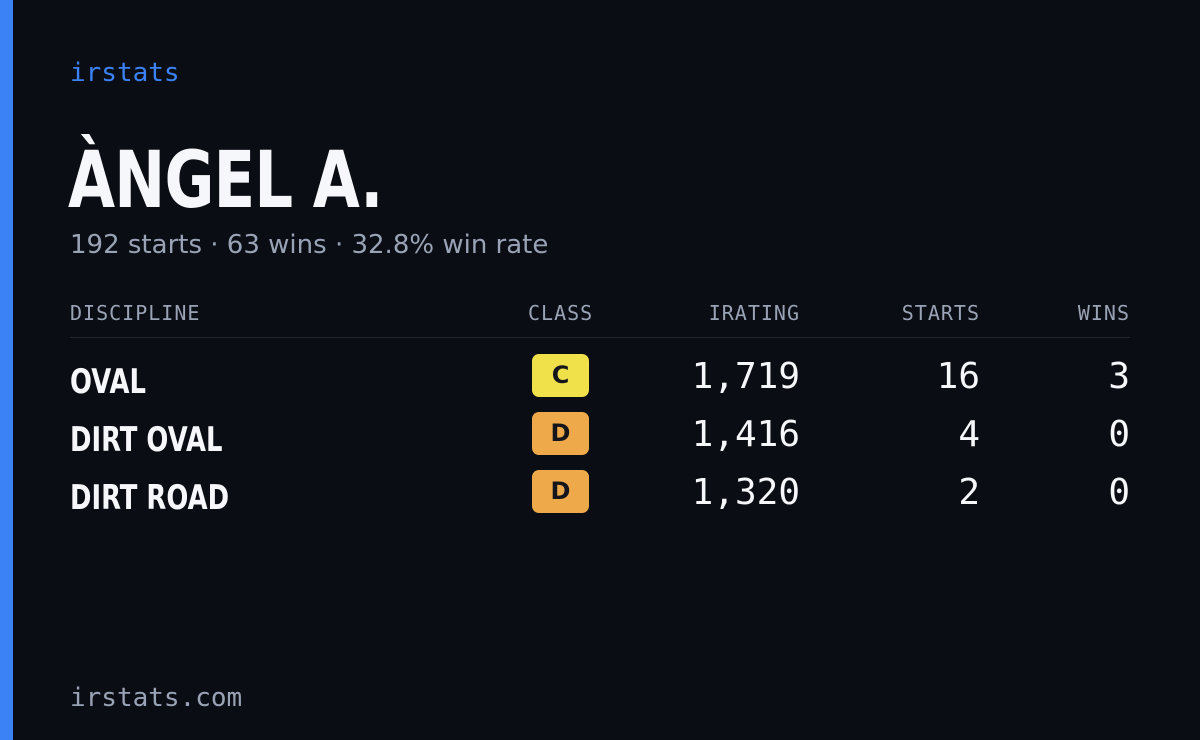 The image size is (1200, 740). Describe the element at coordinates (146, 440) in the screenshot. I see `discipline-name: DIRT OVAL` at that location.